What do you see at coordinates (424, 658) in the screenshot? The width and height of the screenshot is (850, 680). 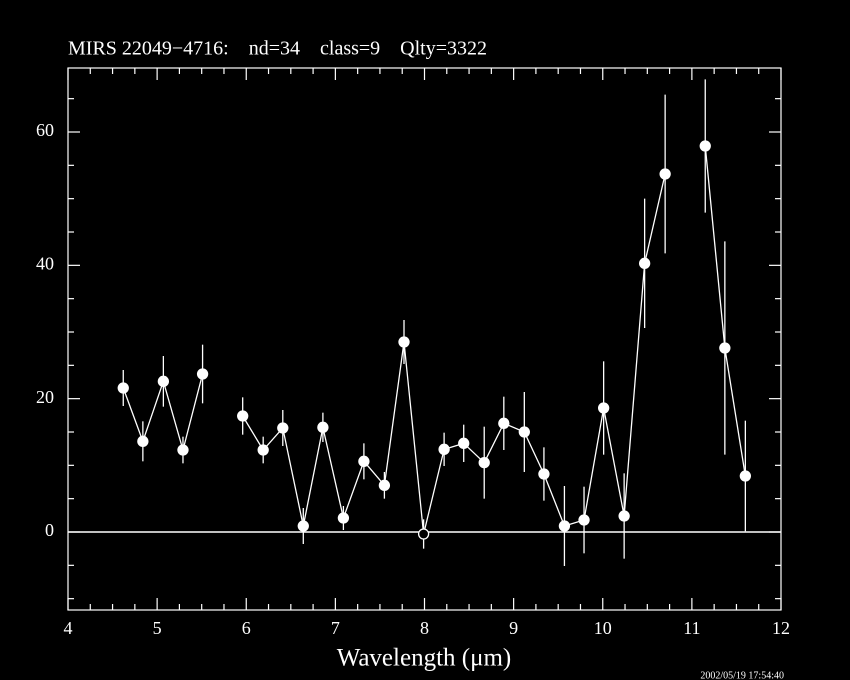 I see `x-axis-label: Wavelength (μm)` at bounding box center [424, 658].